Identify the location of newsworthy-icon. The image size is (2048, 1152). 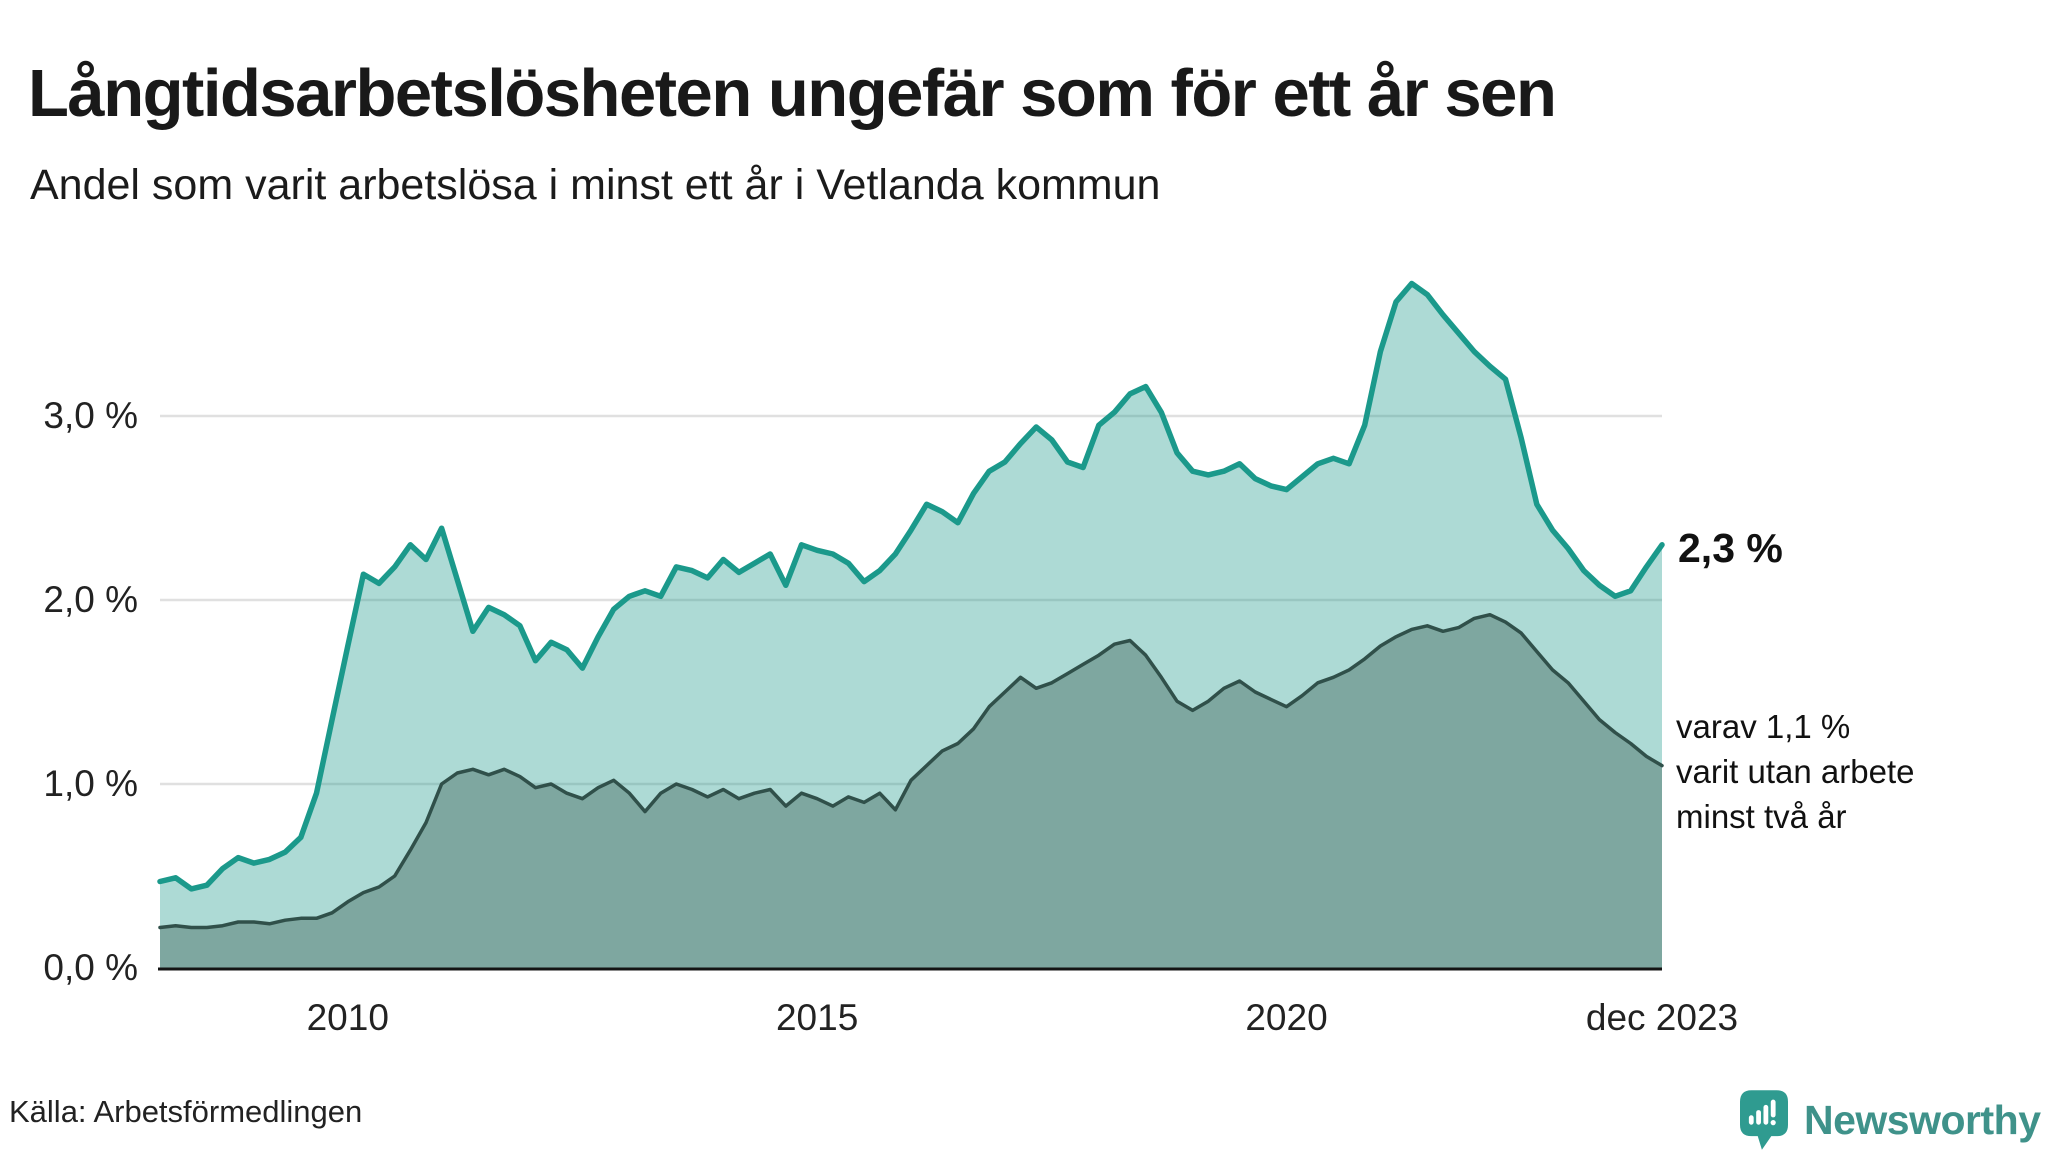
(1764, 1120).